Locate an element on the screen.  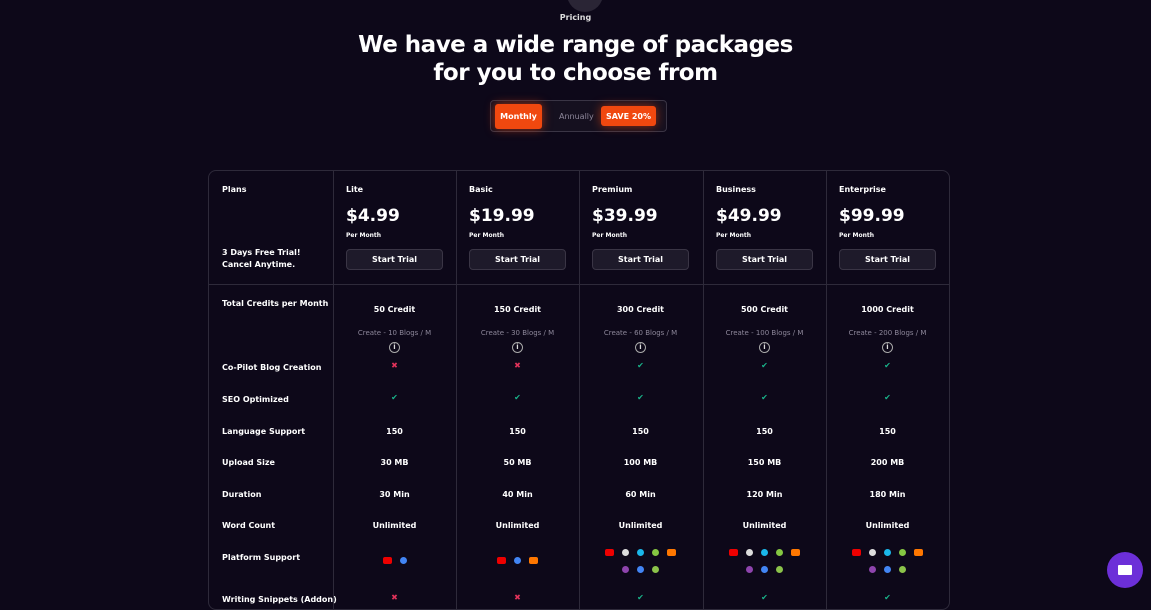
monthly-button: Monthly is located at coordinates (518, 116).